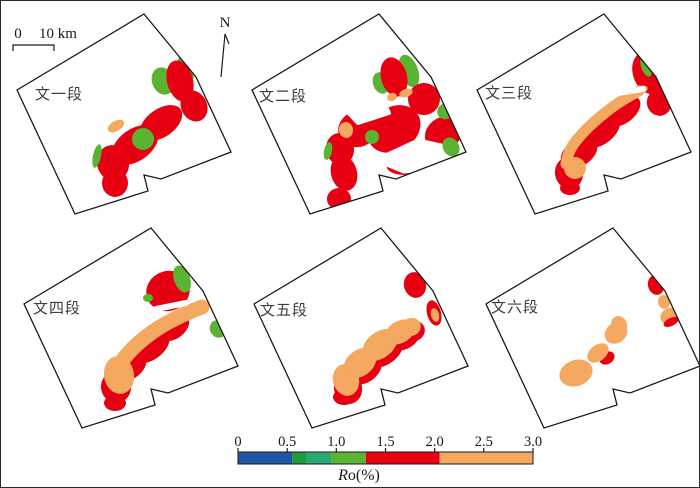  What do you see at coordinates (58, 34) in the screenshot?
I see `scale-bar-distance-label: 10 km` at bounding box center [58, 34].